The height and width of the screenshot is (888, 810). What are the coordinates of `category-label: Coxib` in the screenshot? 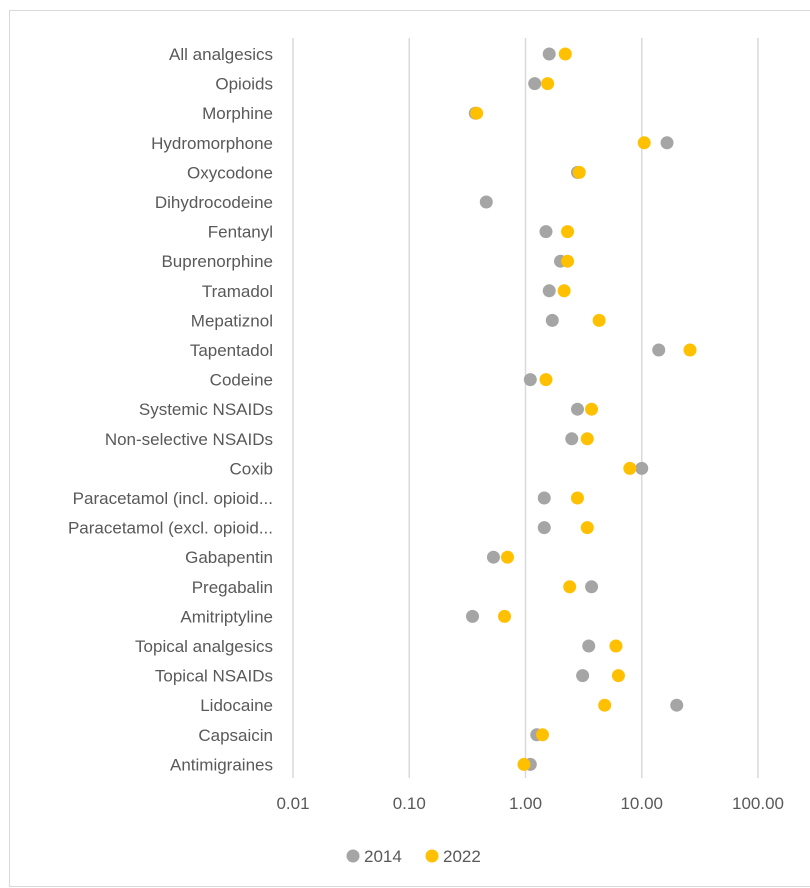 It's located at (251, 468).